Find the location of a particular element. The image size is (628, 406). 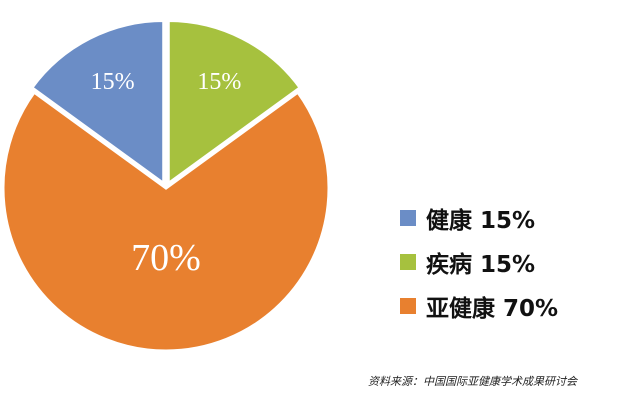

slice-label-disease: 15% is located at coordinates (219, 82).